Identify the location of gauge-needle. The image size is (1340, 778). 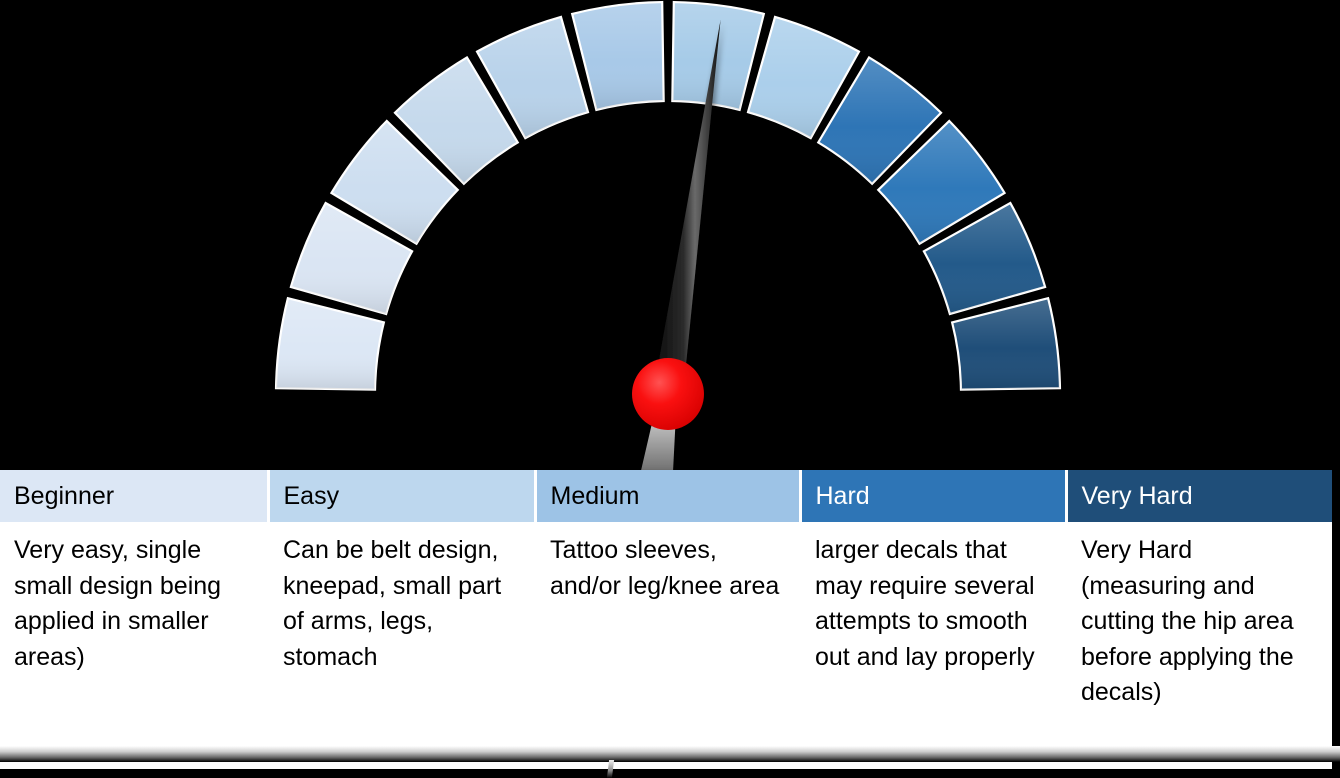
(687, 208).